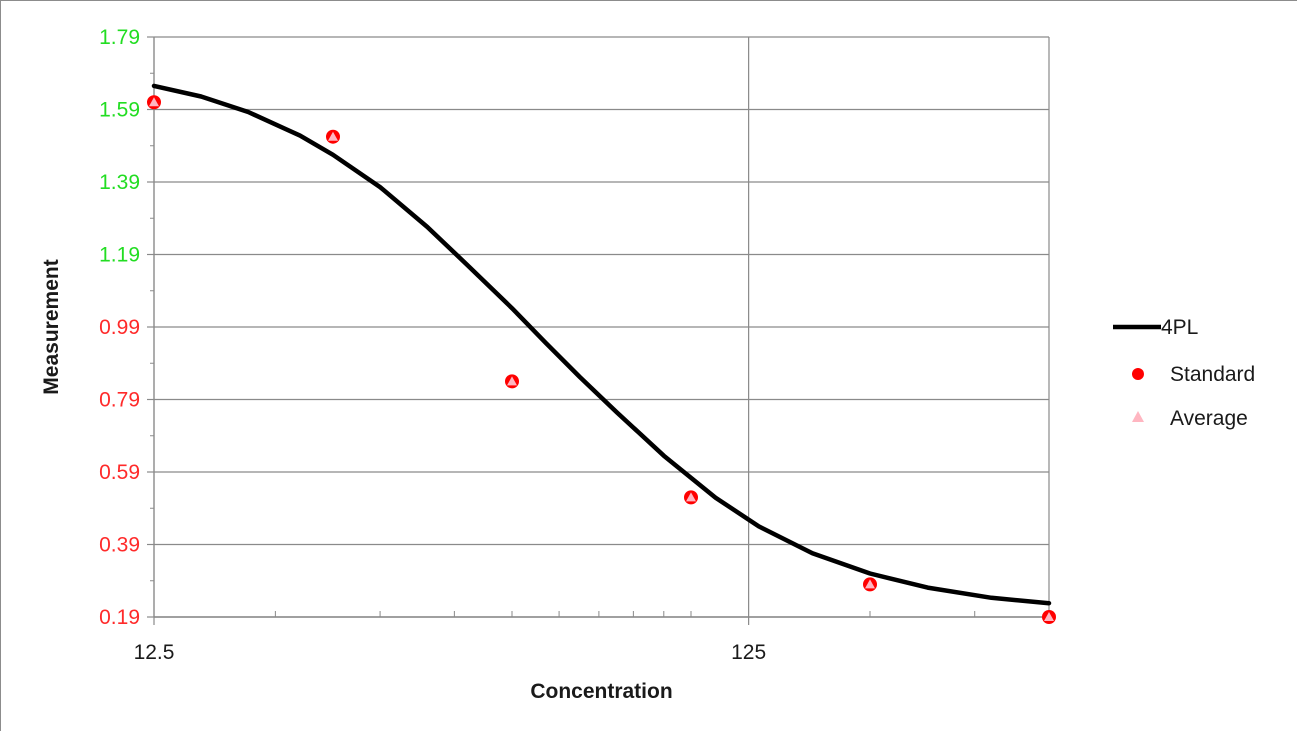 The height and width of the screenshot is (731, 1297). What do you see at coordinates (601, 691) in the screenshot?
I see `x-axis-title: Concentration` at bounding box center [601, 691].